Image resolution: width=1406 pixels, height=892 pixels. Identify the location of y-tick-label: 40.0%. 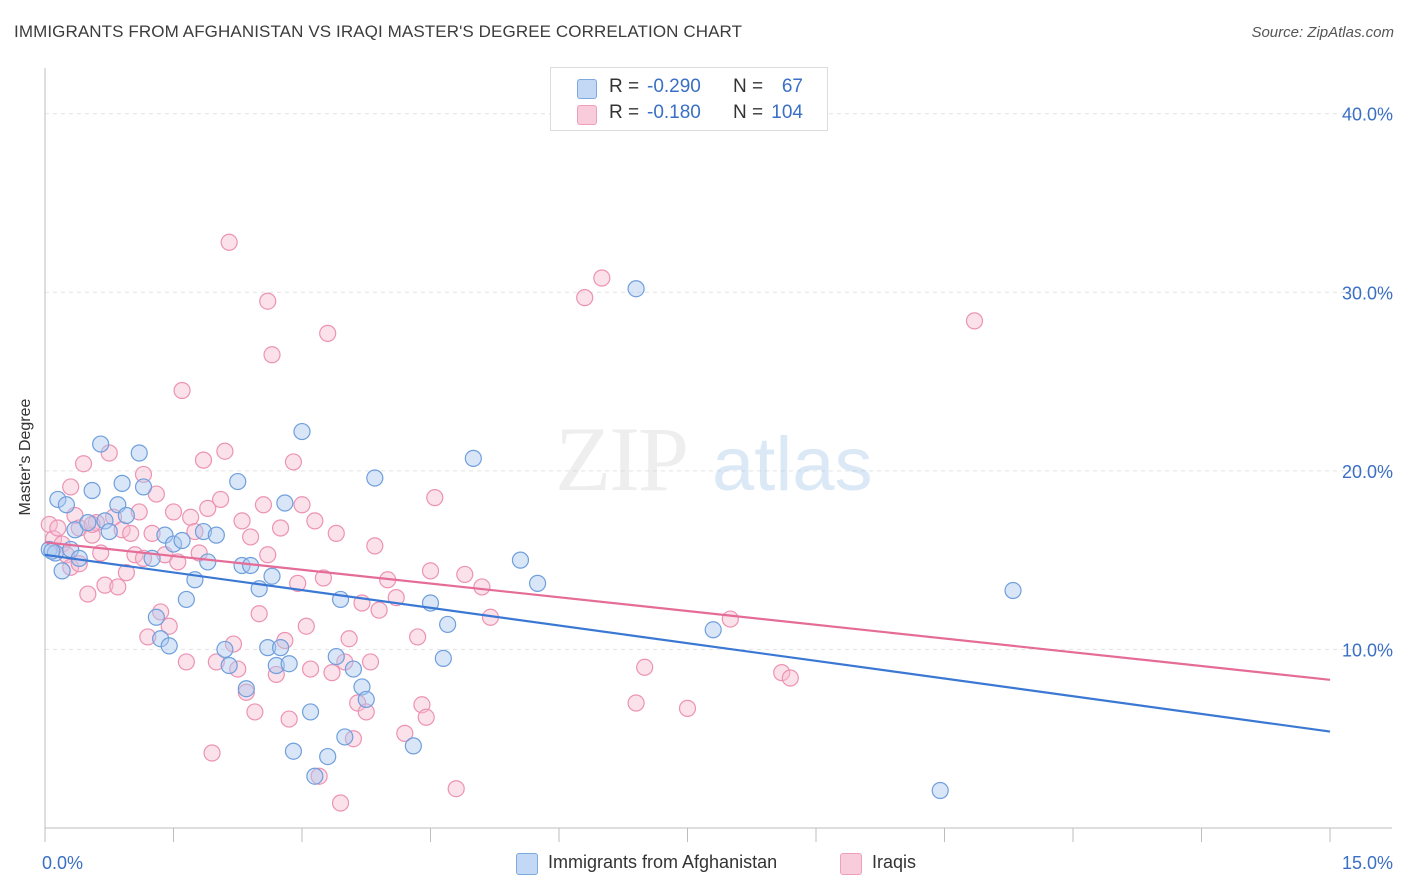
(1367, 115).